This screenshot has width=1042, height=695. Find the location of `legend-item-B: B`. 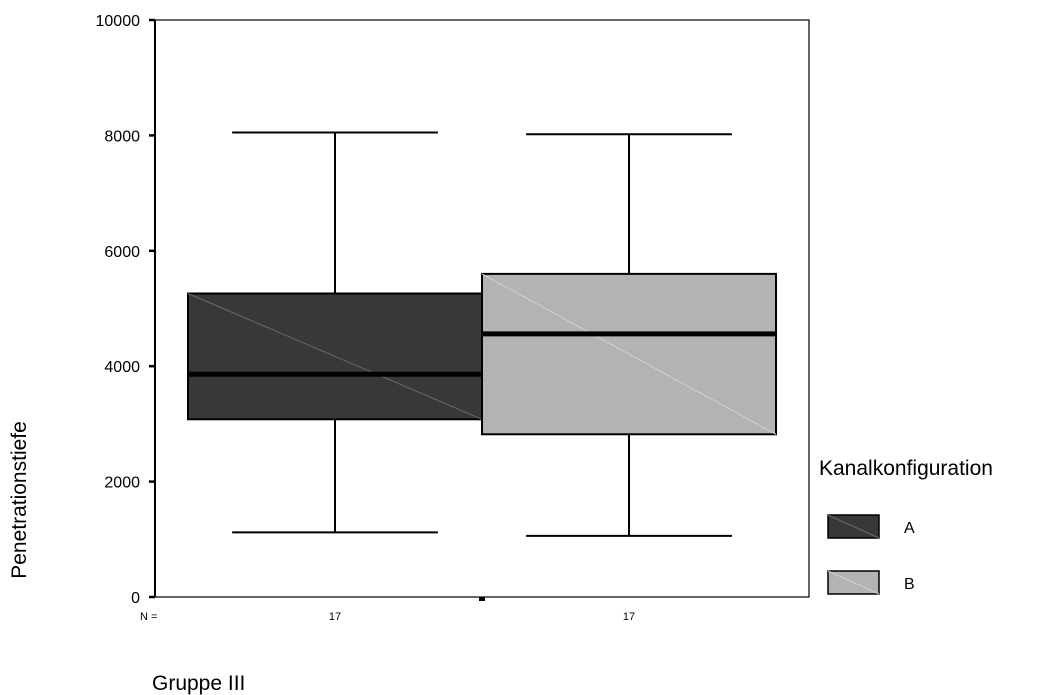

legend-item-B: B is located at coordinates (871, 582).